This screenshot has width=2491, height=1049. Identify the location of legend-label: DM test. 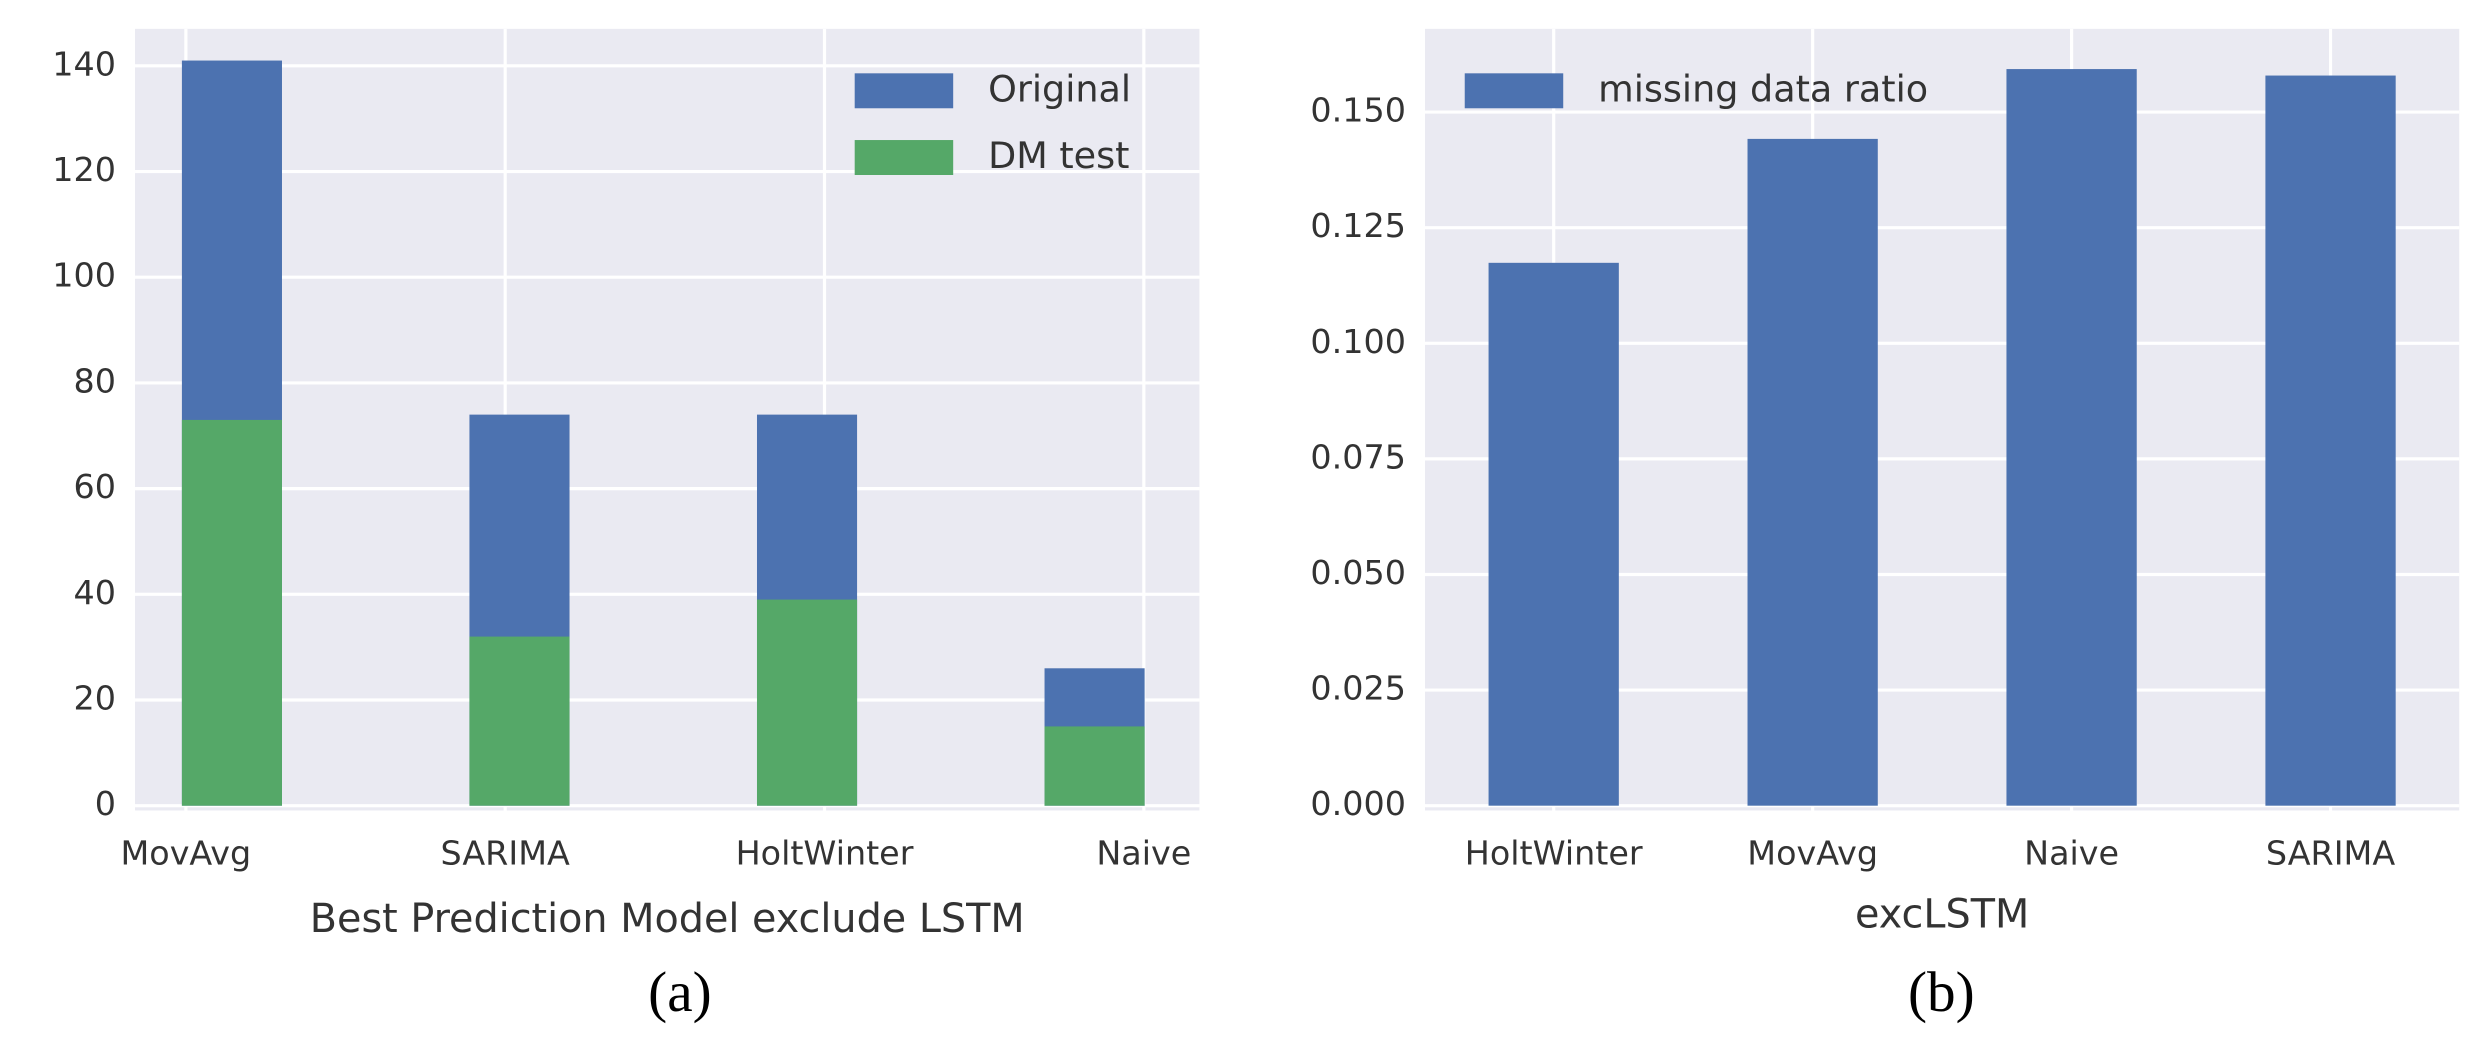
(1058, 155).